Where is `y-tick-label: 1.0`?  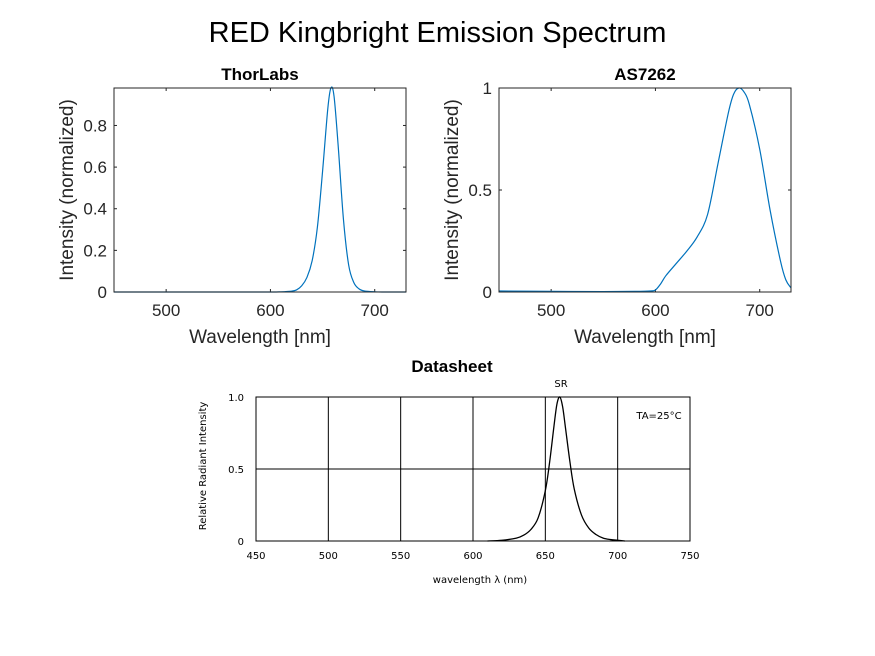 y-tick-label: 1.0 is located at coordinates (236, 398).